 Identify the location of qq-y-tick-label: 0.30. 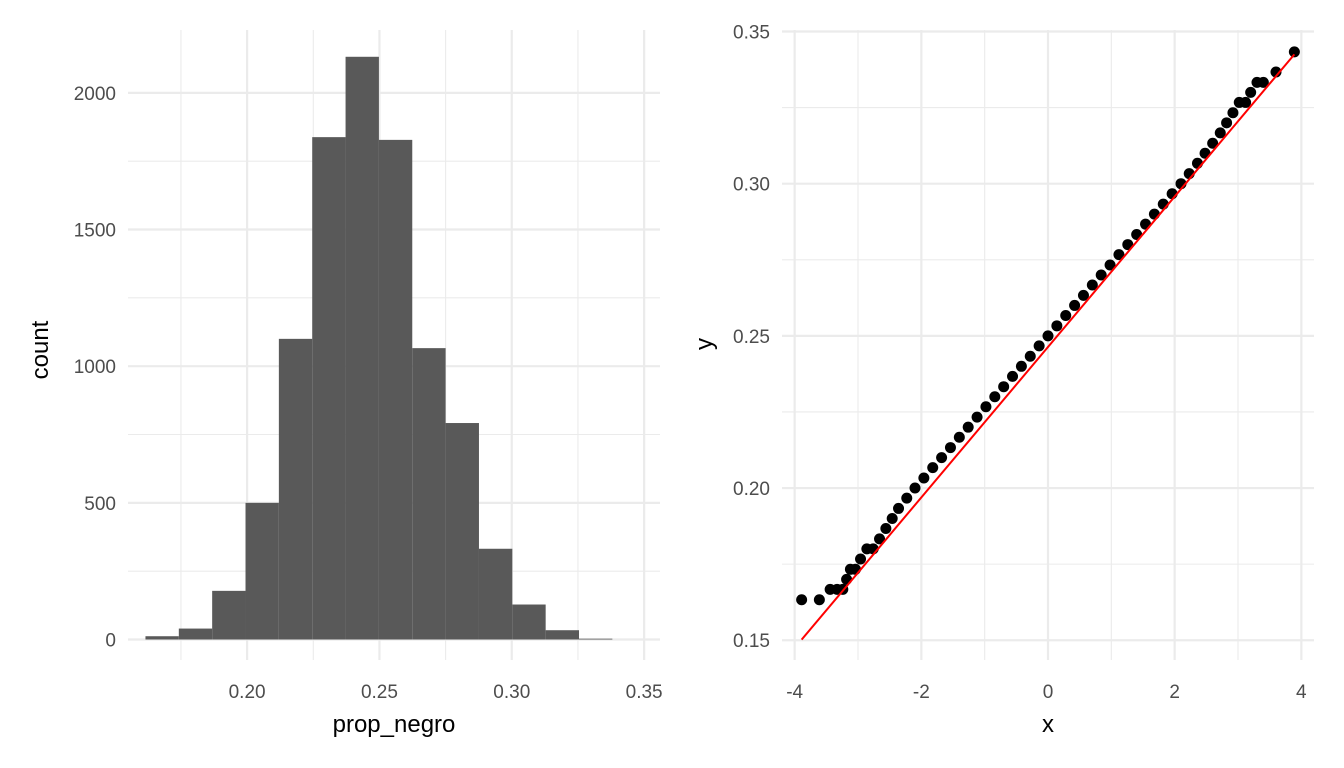
(751, 185).